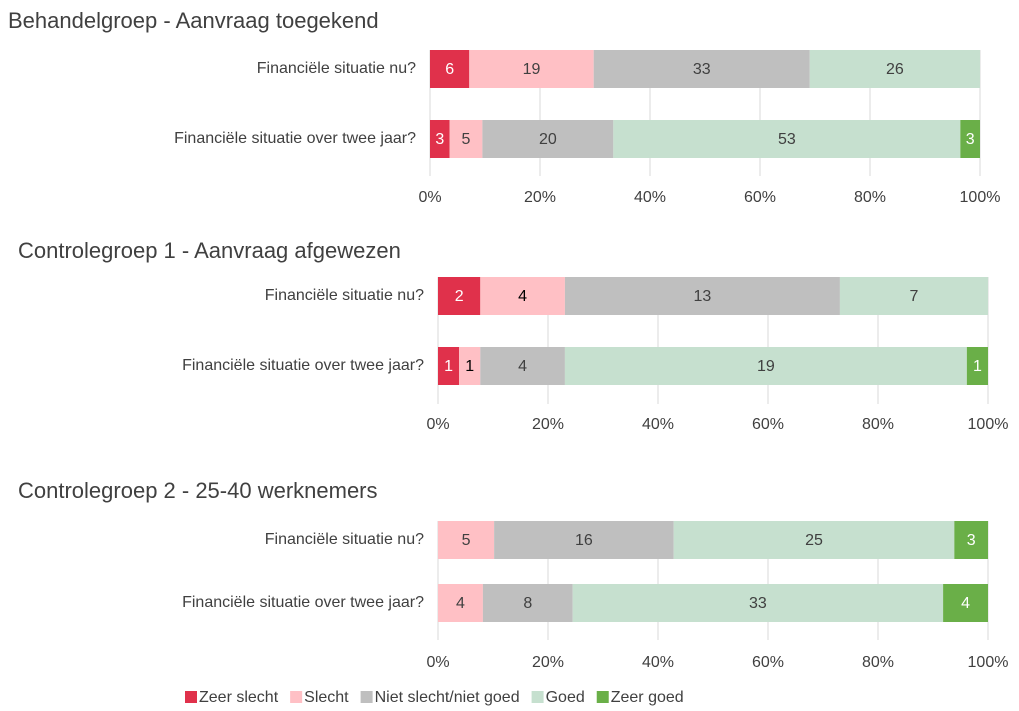 The image size is (1019, 711). Describe the element at coordinates (326, 697) in the screenshot. I see `legend-label: Slecht` at that location.